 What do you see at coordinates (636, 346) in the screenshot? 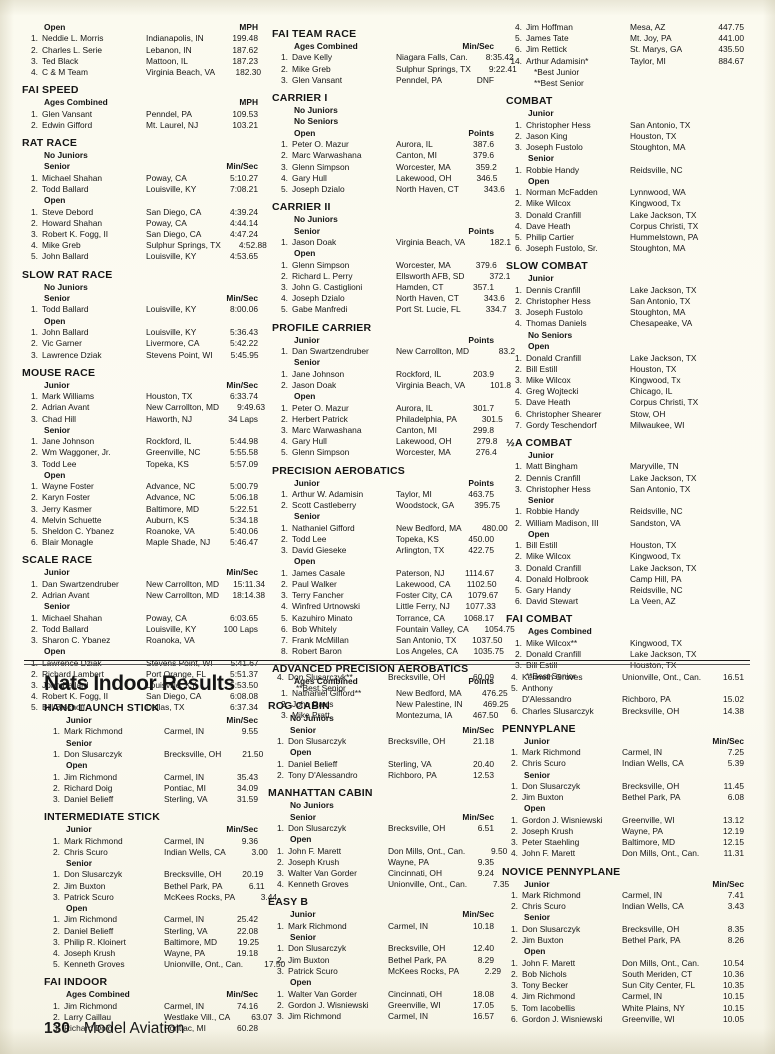
I see `class-subheading: Open` at bounding box center [636, 346].